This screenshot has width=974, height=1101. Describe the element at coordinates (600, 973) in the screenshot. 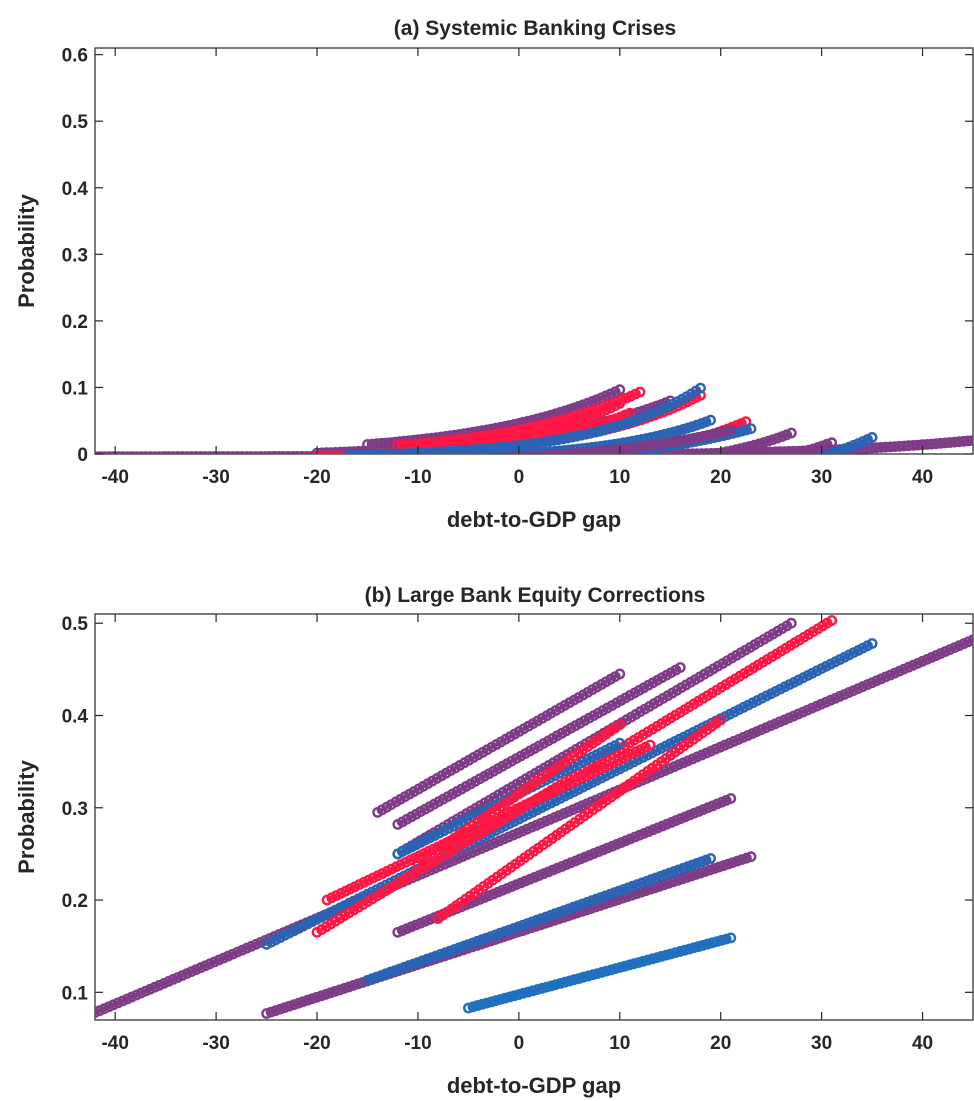

I see `series-line` at that location.